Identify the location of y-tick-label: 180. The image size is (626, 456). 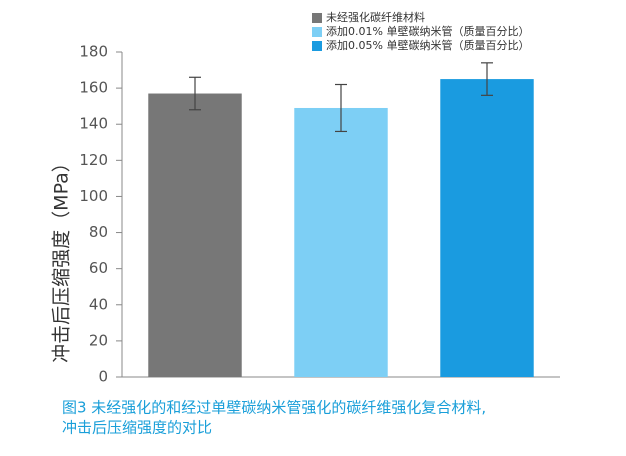
(93, 52).